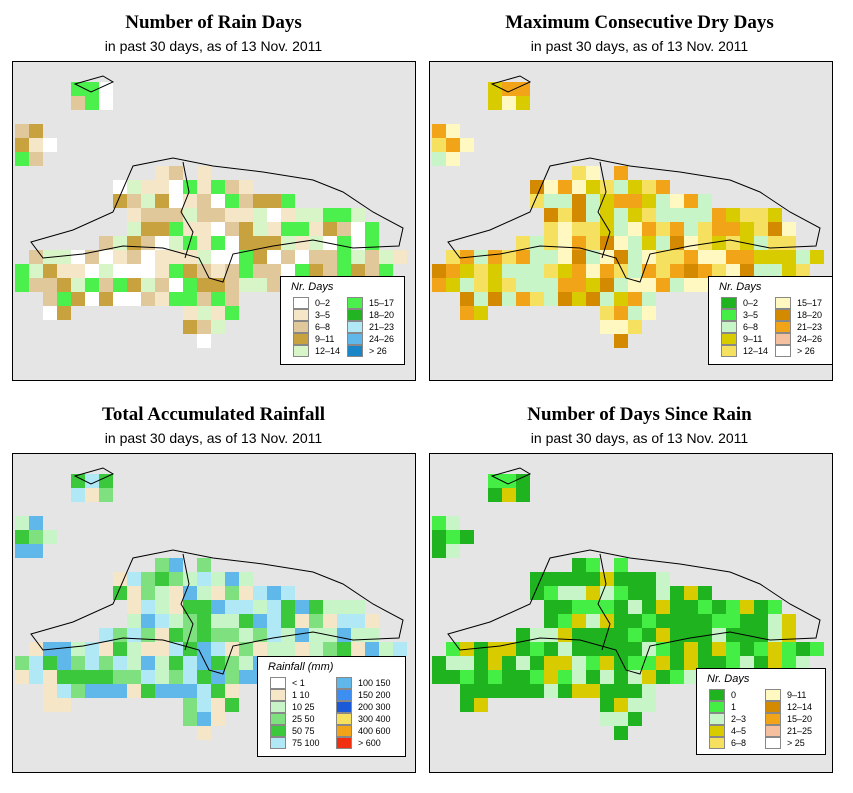 This screenshot has width=853, height=793. What do you see at coordinates (511, 84) in the screenshot?
I see `island-outline` at bounding box center [511, 84].